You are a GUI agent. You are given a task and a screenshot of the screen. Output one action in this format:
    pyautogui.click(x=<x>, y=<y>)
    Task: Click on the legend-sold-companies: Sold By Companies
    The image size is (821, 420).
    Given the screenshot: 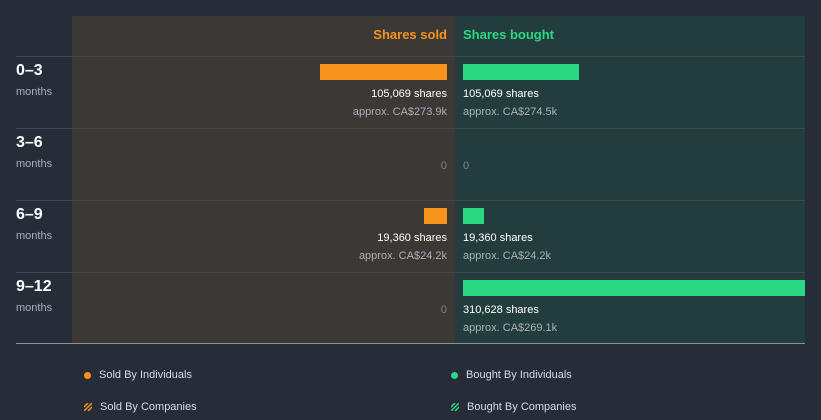 What is the action you would take?
    pyautogui.click(x=140, y=407)
    